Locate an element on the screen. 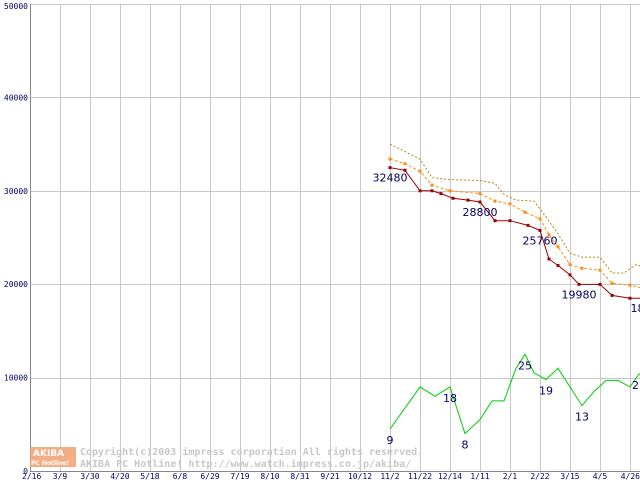 Image resolution: width=640 pixels, height=480 pixels. akiba-logo-subtext: PC Hotline! is located at coordinates (50, 463).